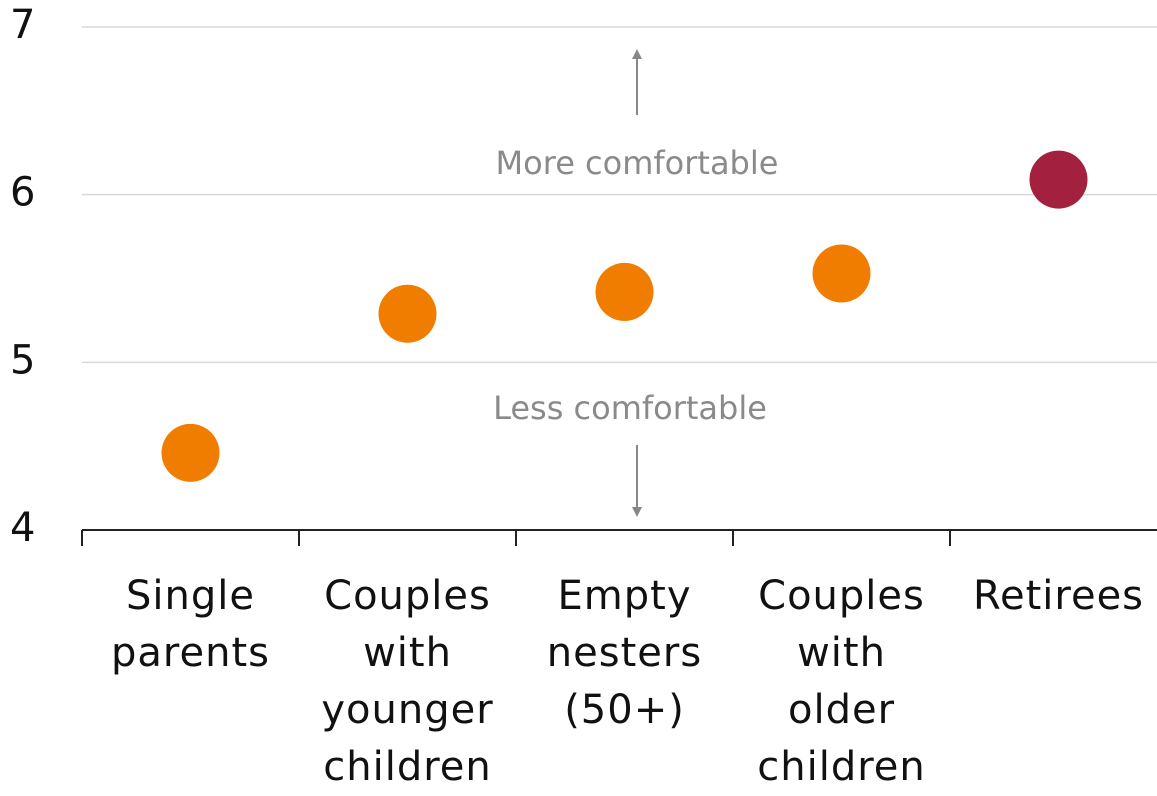 The image size is (1157, 796). Describe the element at coordinates (22, 360) in the screenshot. I see `y-tick-label: 5` at that location.